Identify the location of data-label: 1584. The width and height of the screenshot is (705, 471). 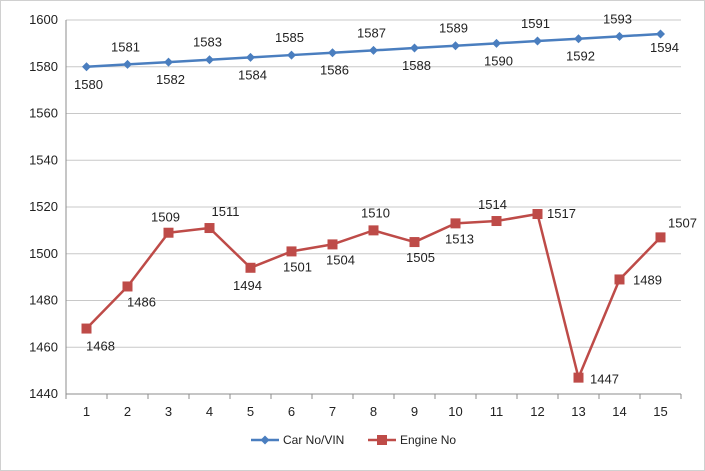
(252, 74).